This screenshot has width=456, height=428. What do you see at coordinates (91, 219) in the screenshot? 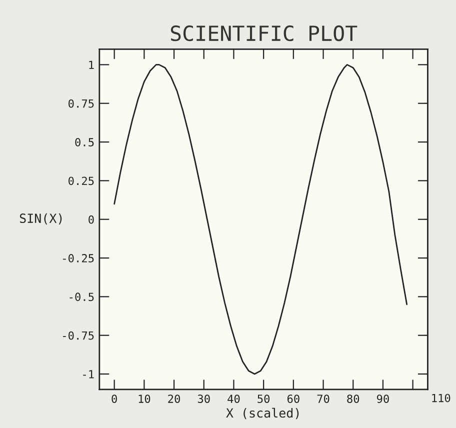
I see `y-tick-label: 0` at bounding box center [91, 219].